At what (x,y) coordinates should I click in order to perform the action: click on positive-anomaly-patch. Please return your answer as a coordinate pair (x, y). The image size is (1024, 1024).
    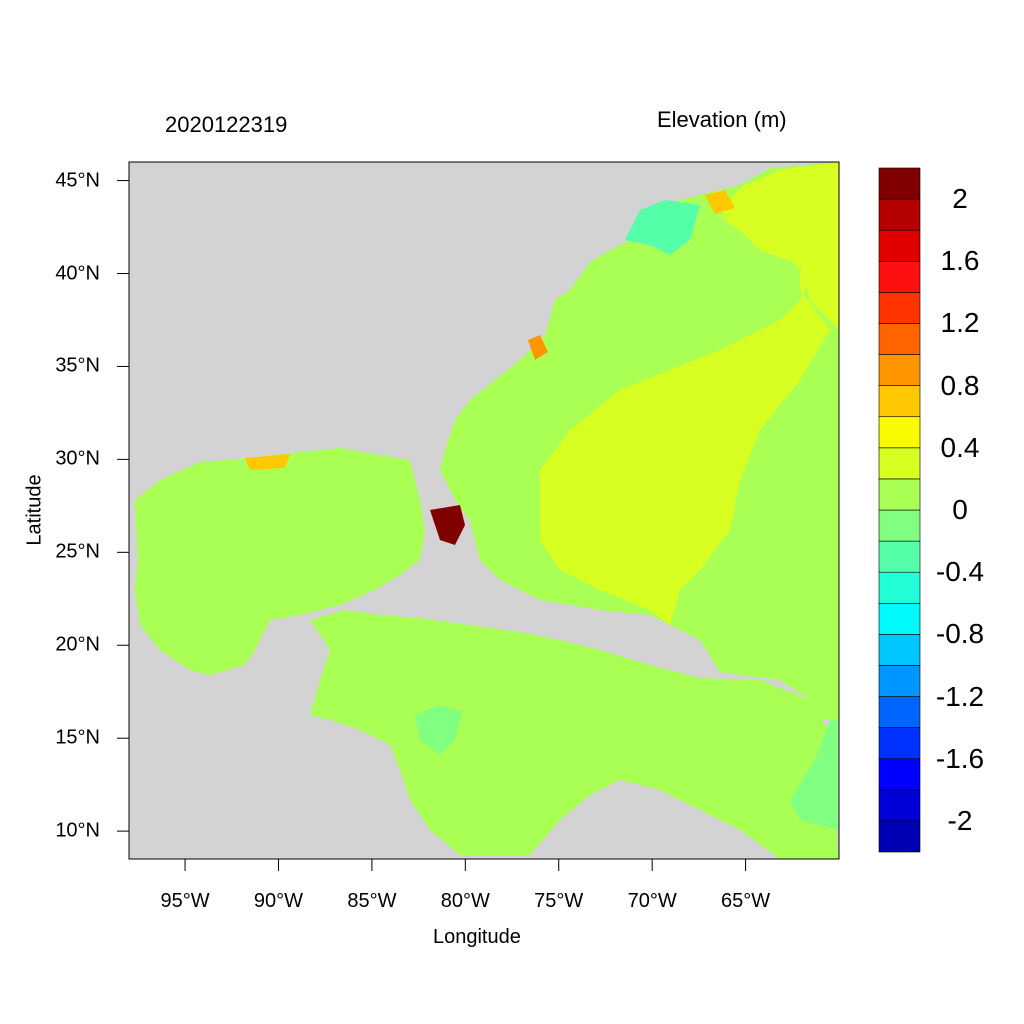
    Looking at the image, I should click on (689, 393).